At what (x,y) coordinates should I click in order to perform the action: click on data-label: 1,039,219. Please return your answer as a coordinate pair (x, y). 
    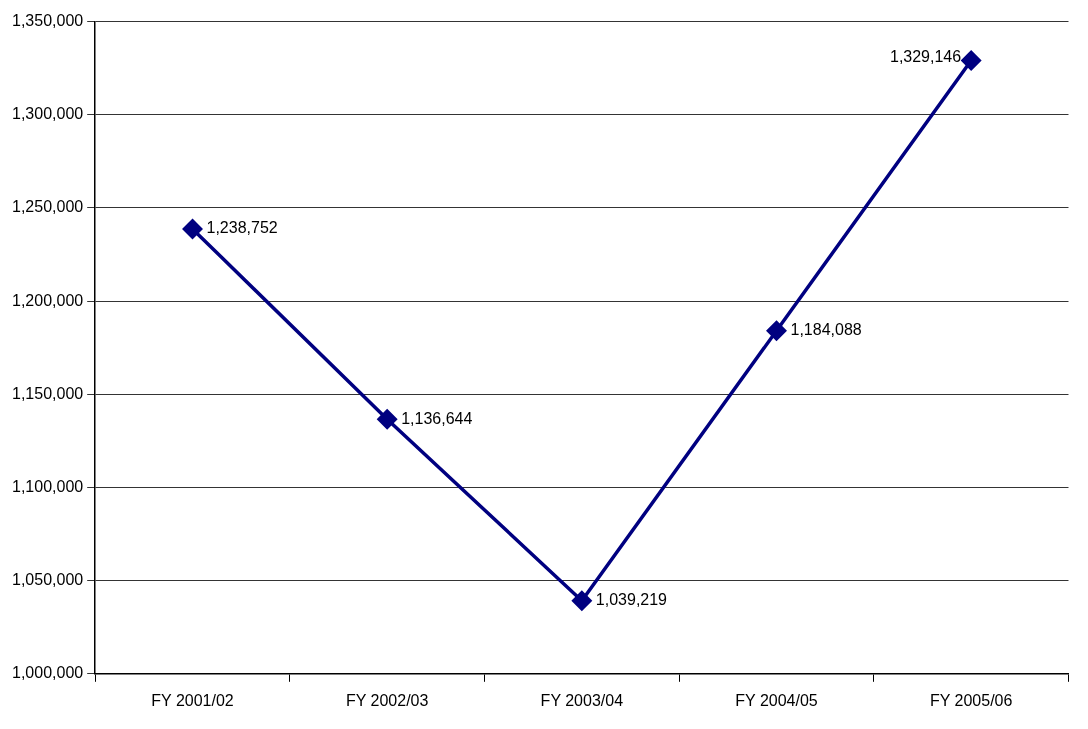
    Looking at the image, I should click on (631, 600).